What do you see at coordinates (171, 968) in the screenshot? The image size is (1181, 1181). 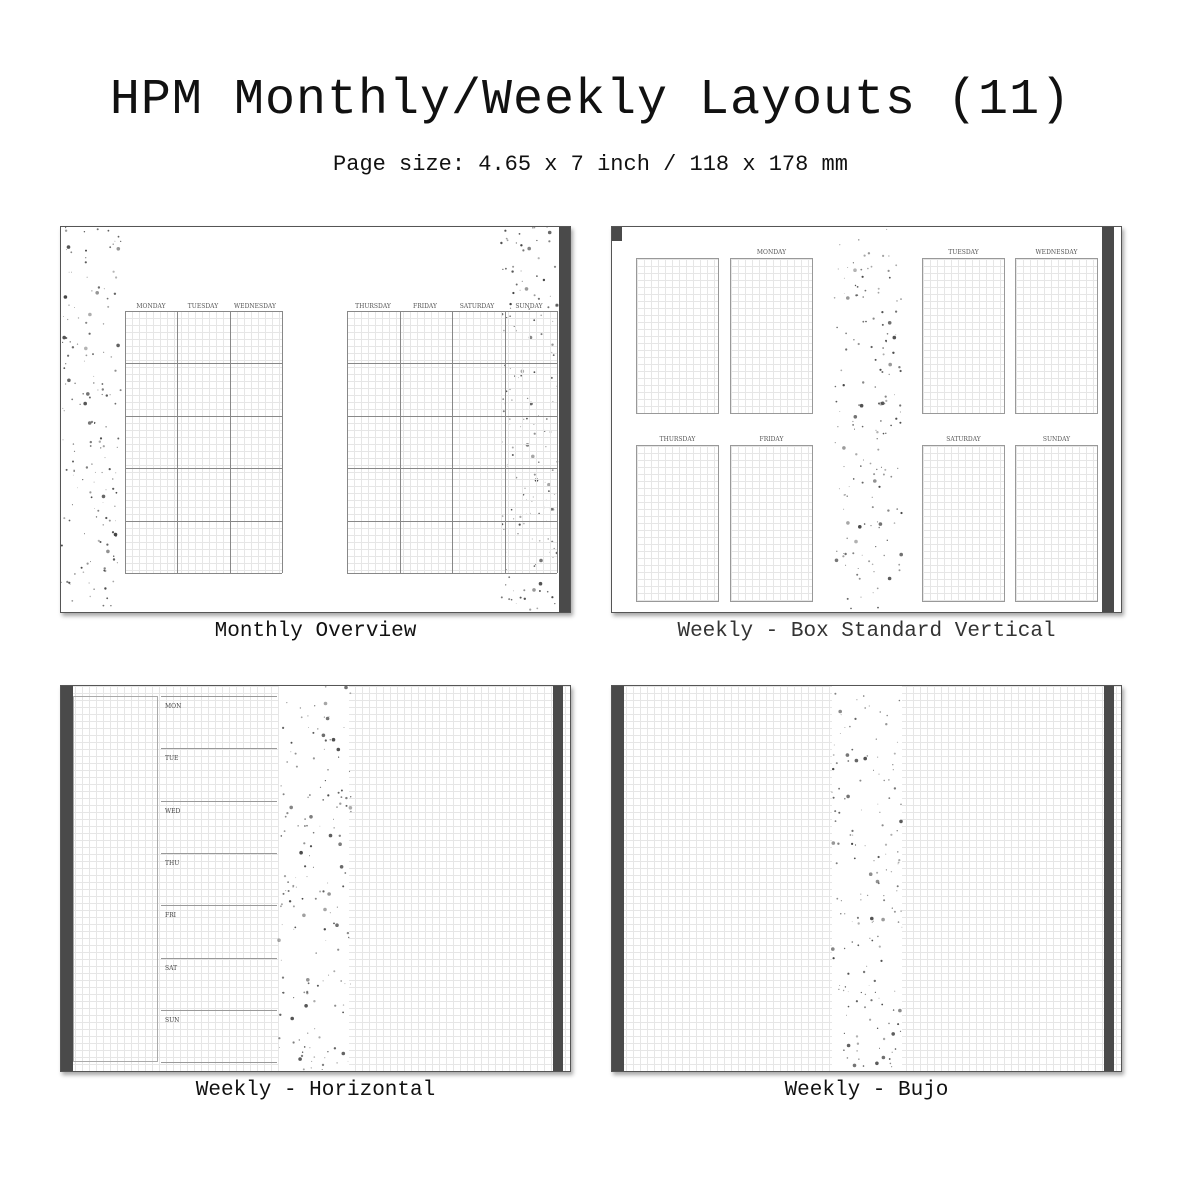 I see `day-label: SAT` at bounding box center [171, 968].